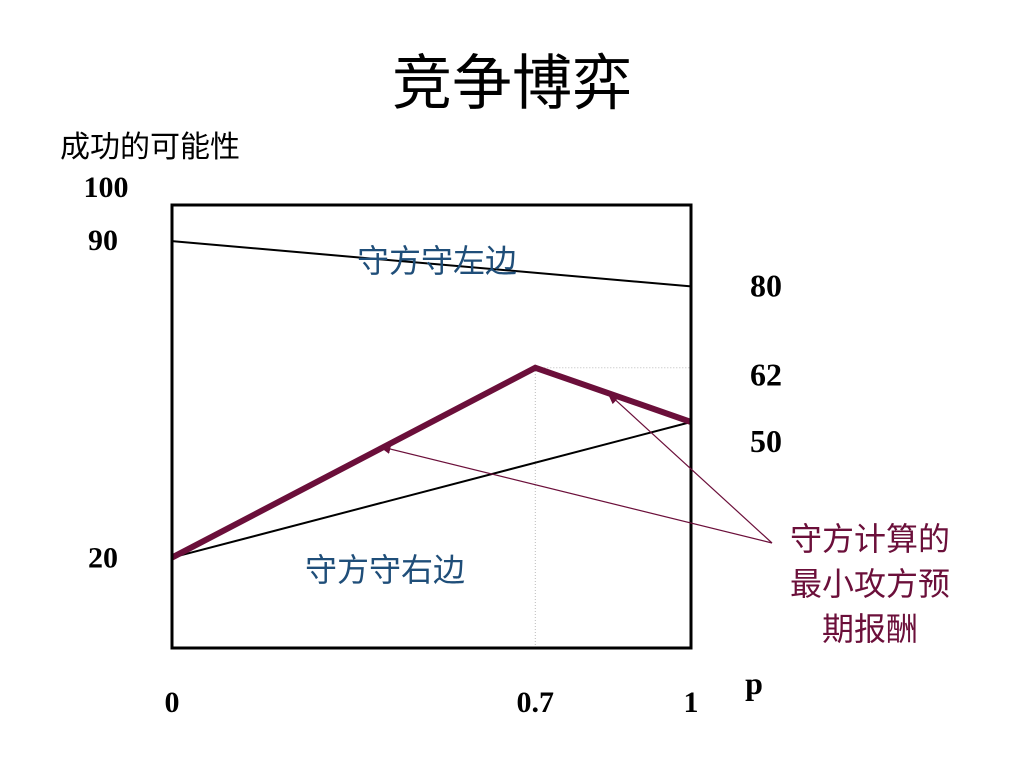 This screenshot has width=1024, height=768. I want to click on y-tick-label-right: 50, so click(766, 441).